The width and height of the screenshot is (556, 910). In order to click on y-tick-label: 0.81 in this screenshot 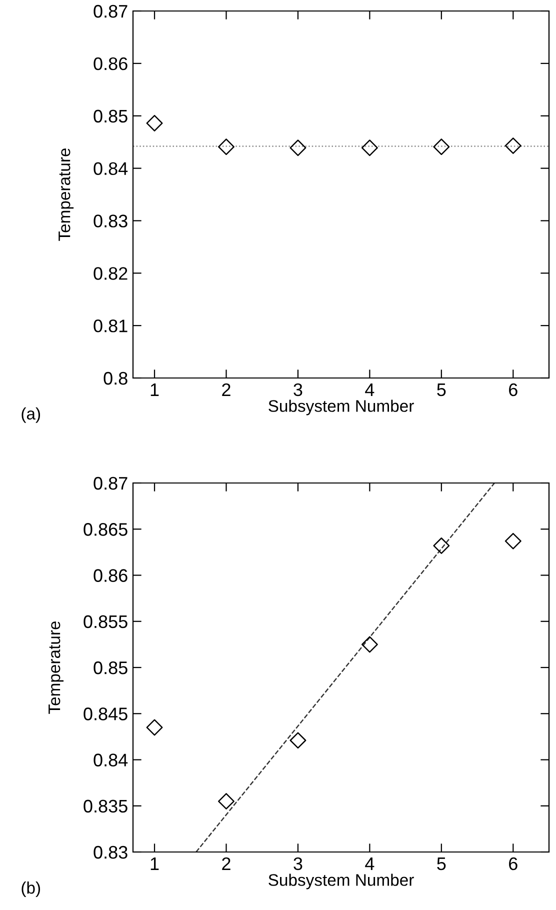, I will do `click(111, 326)`.